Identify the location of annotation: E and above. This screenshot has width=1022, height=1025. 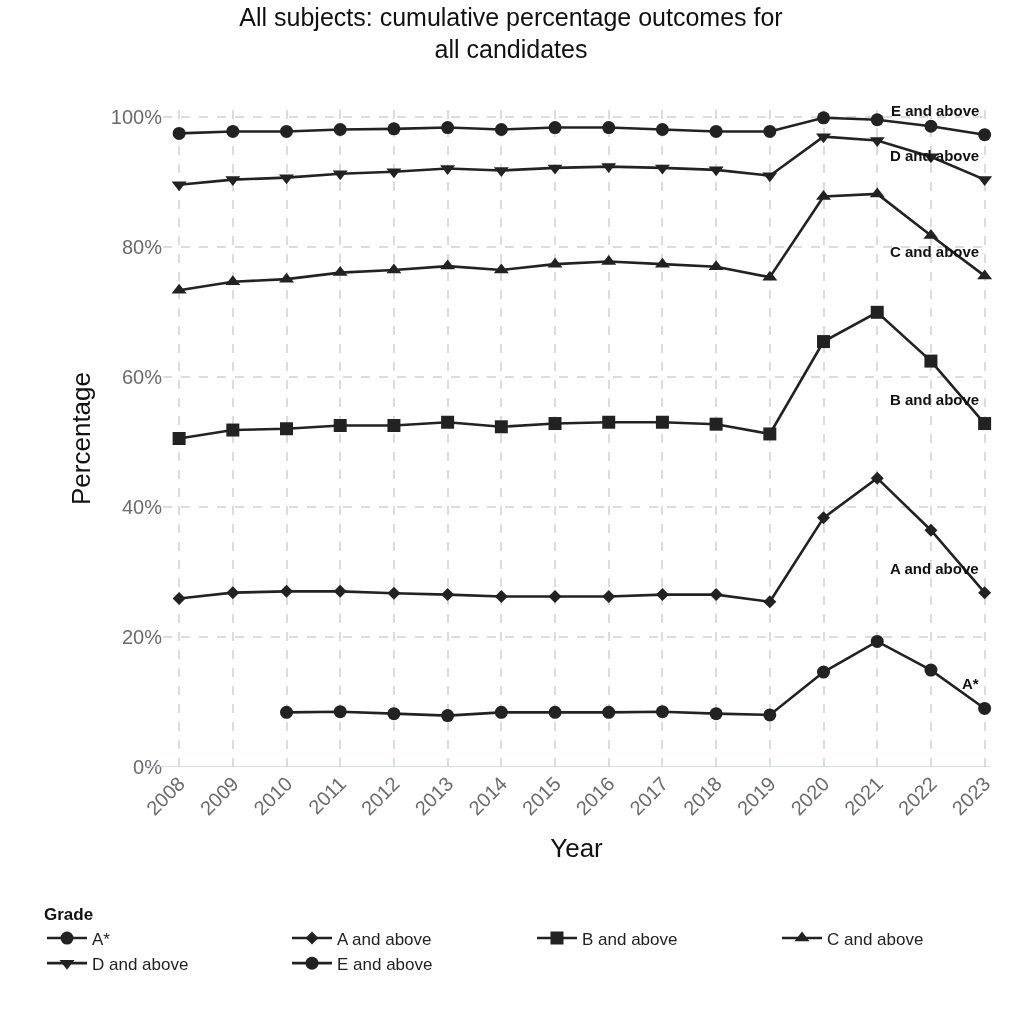
(935, 110).